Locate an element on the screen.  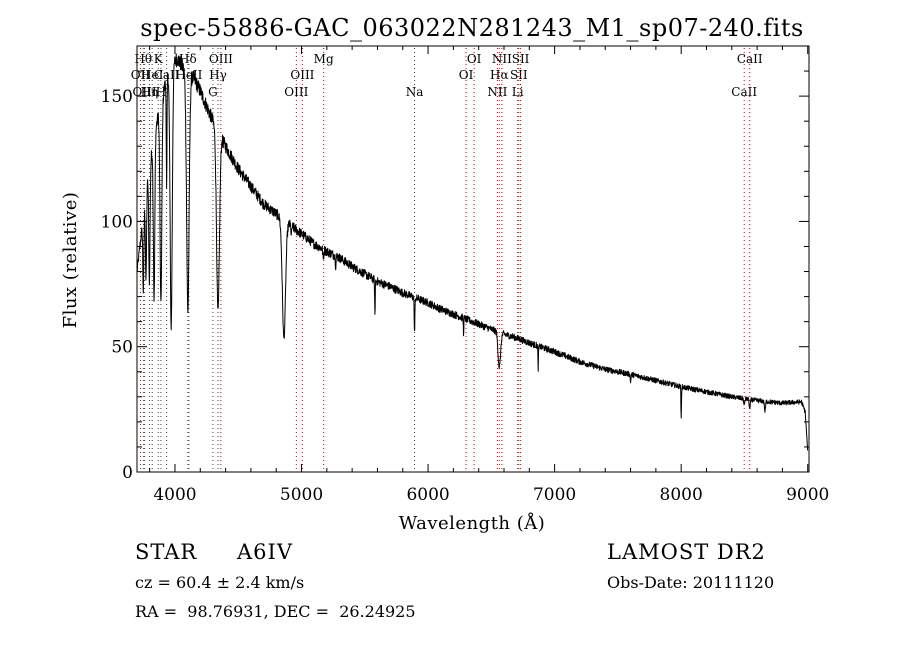
marker-label-12: OIII is located at coordinates (221, 59).